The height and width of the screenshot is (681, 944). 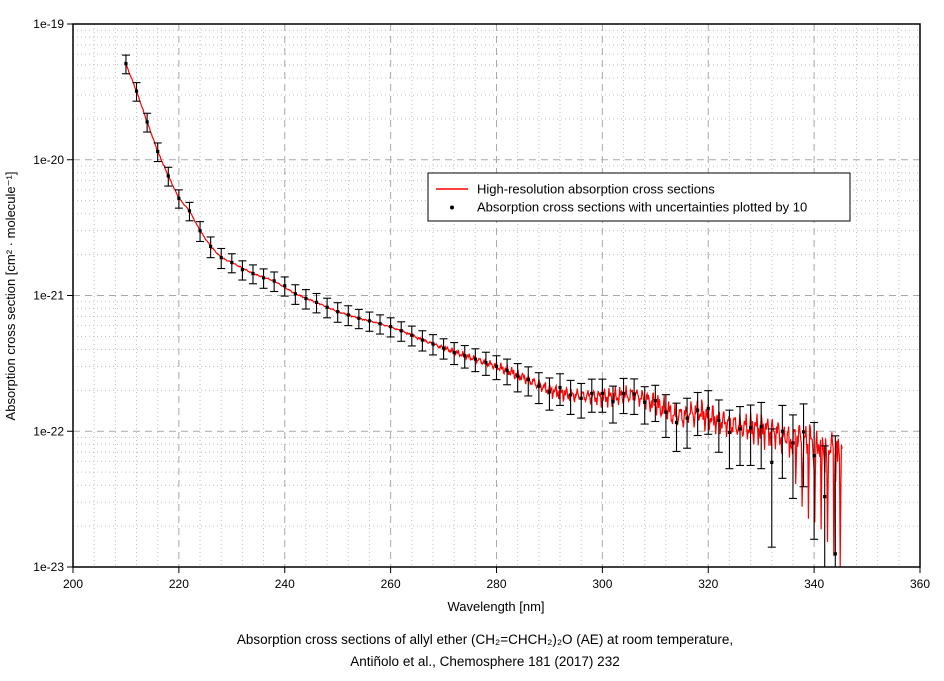 What do you see at coordinates (179, 584) in the screenshot?
I see `x-tick-label: 220` at bounding box center [179, 584].